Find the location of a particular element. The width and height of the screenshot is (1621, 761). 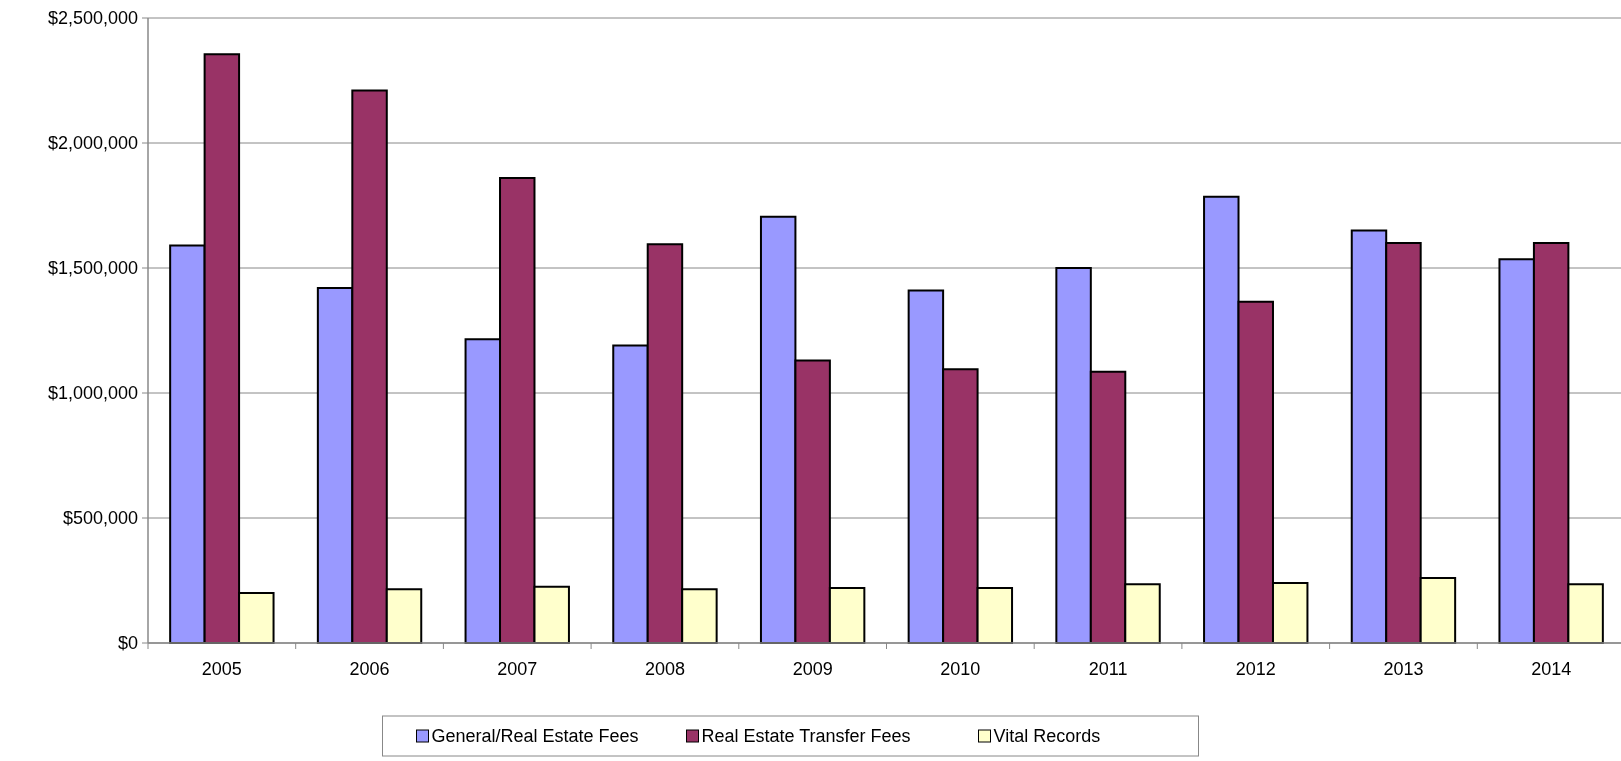

x-tick-label: 2012 is located at coordinates (1255, 669).